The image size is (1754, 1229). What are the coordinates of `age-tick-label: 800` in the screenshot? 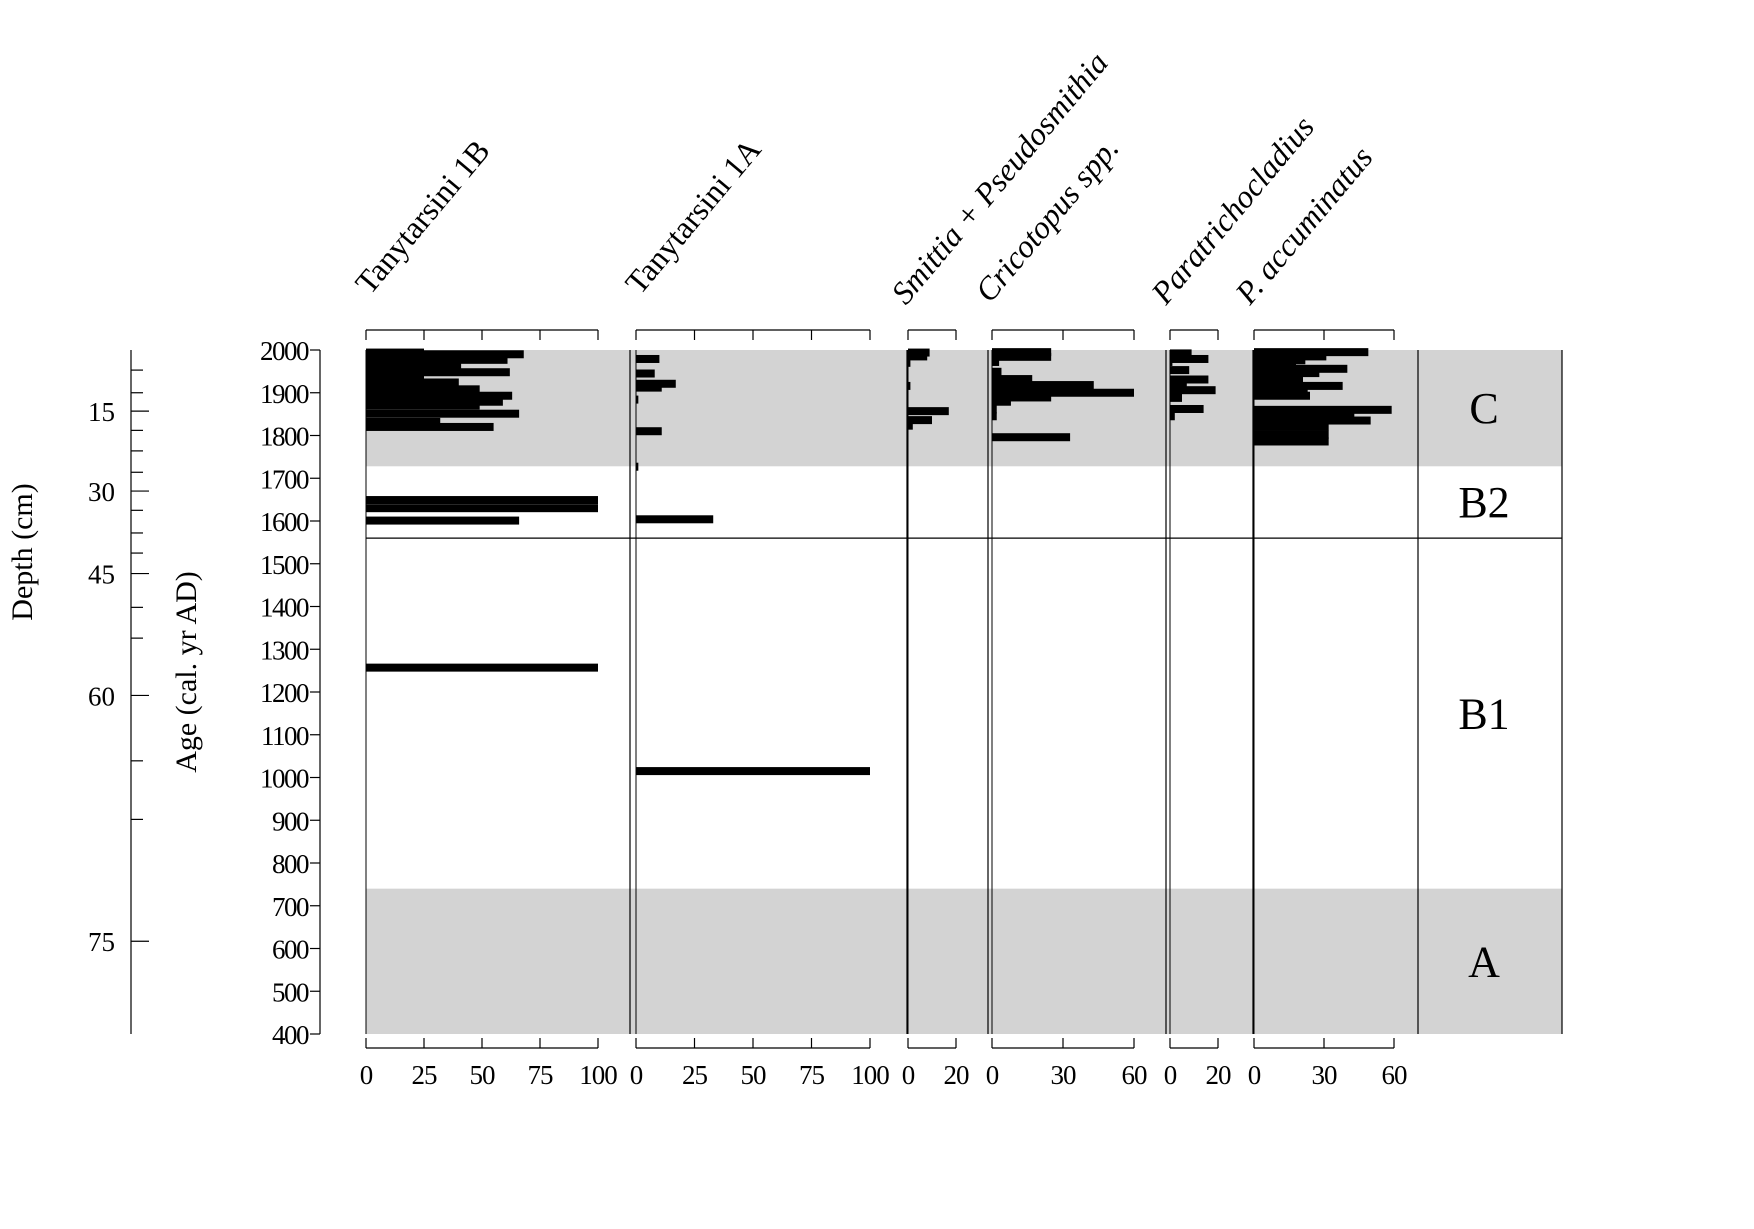 It's located at (290, 864).